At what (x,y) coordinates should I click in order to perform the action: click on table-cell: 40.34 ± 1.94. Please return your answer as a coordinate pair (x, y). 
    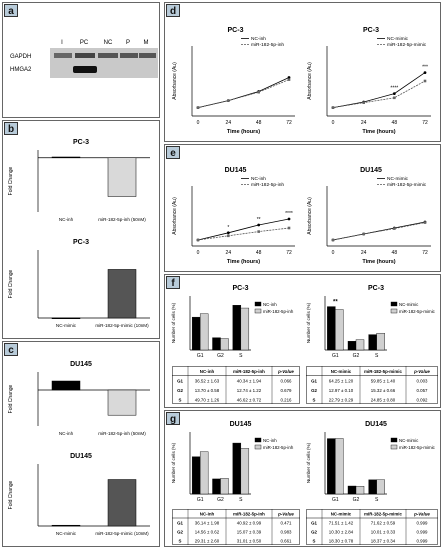
    Looking at the image, I should click on (249, 381).